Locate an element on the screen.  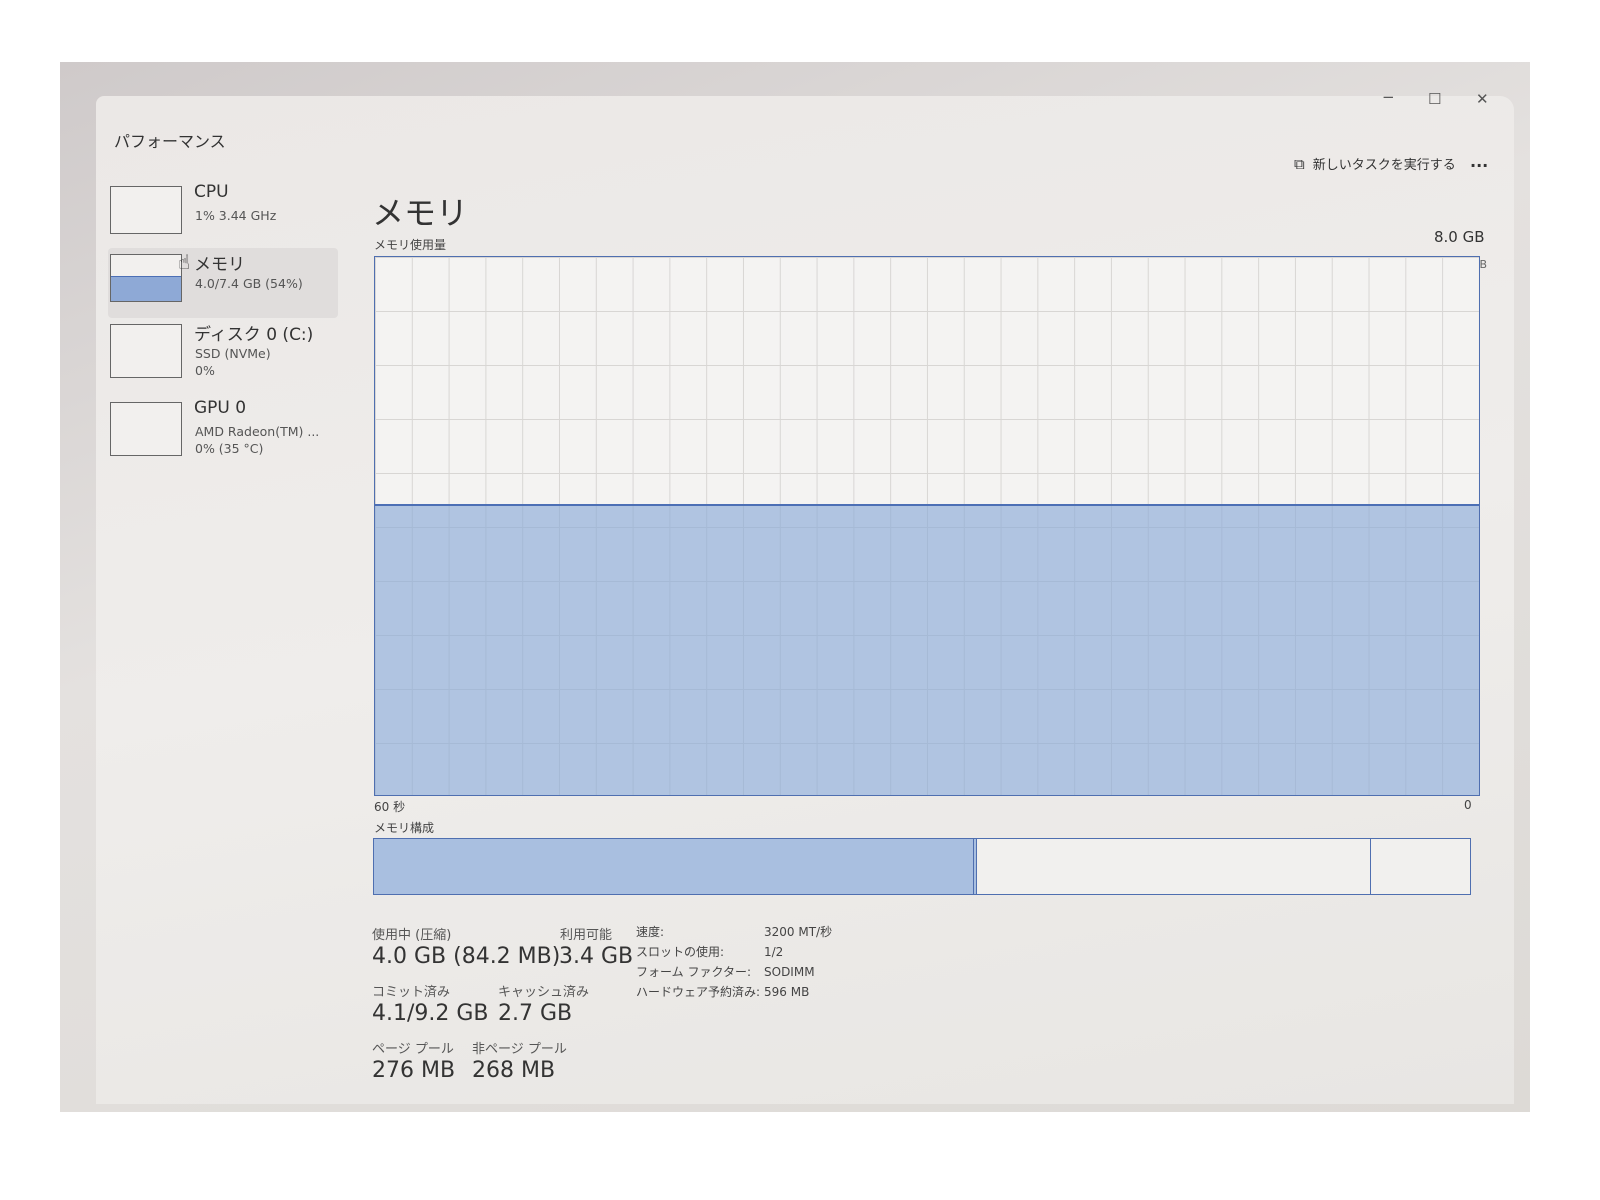
spec-key: ハードウェア予約済み: is located at coordinates (698, 992).